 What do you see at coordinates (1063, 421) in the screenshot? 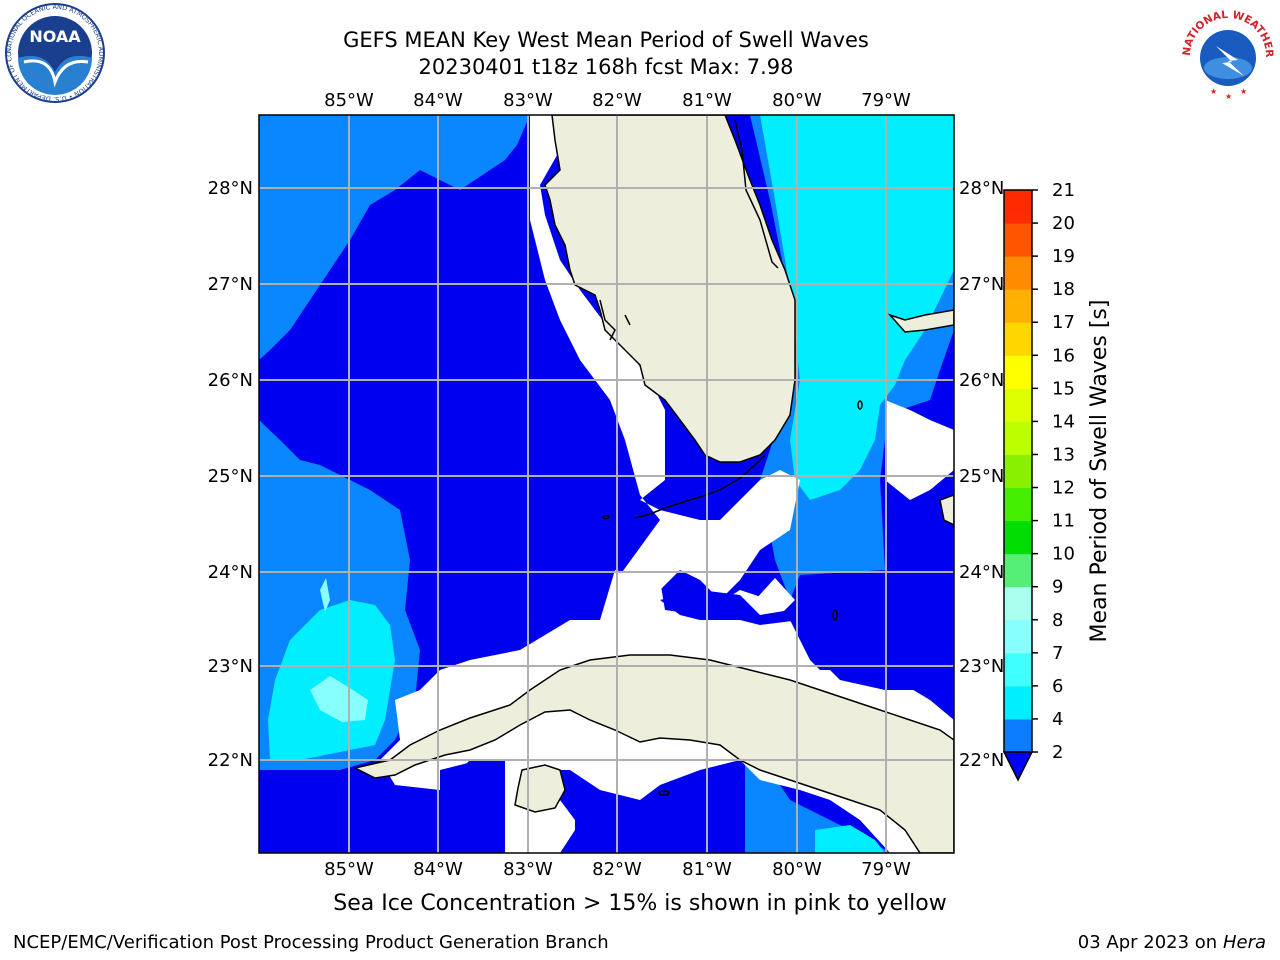
I see `colorbar-tick-label: 14` at bounding box center [1063, 421].